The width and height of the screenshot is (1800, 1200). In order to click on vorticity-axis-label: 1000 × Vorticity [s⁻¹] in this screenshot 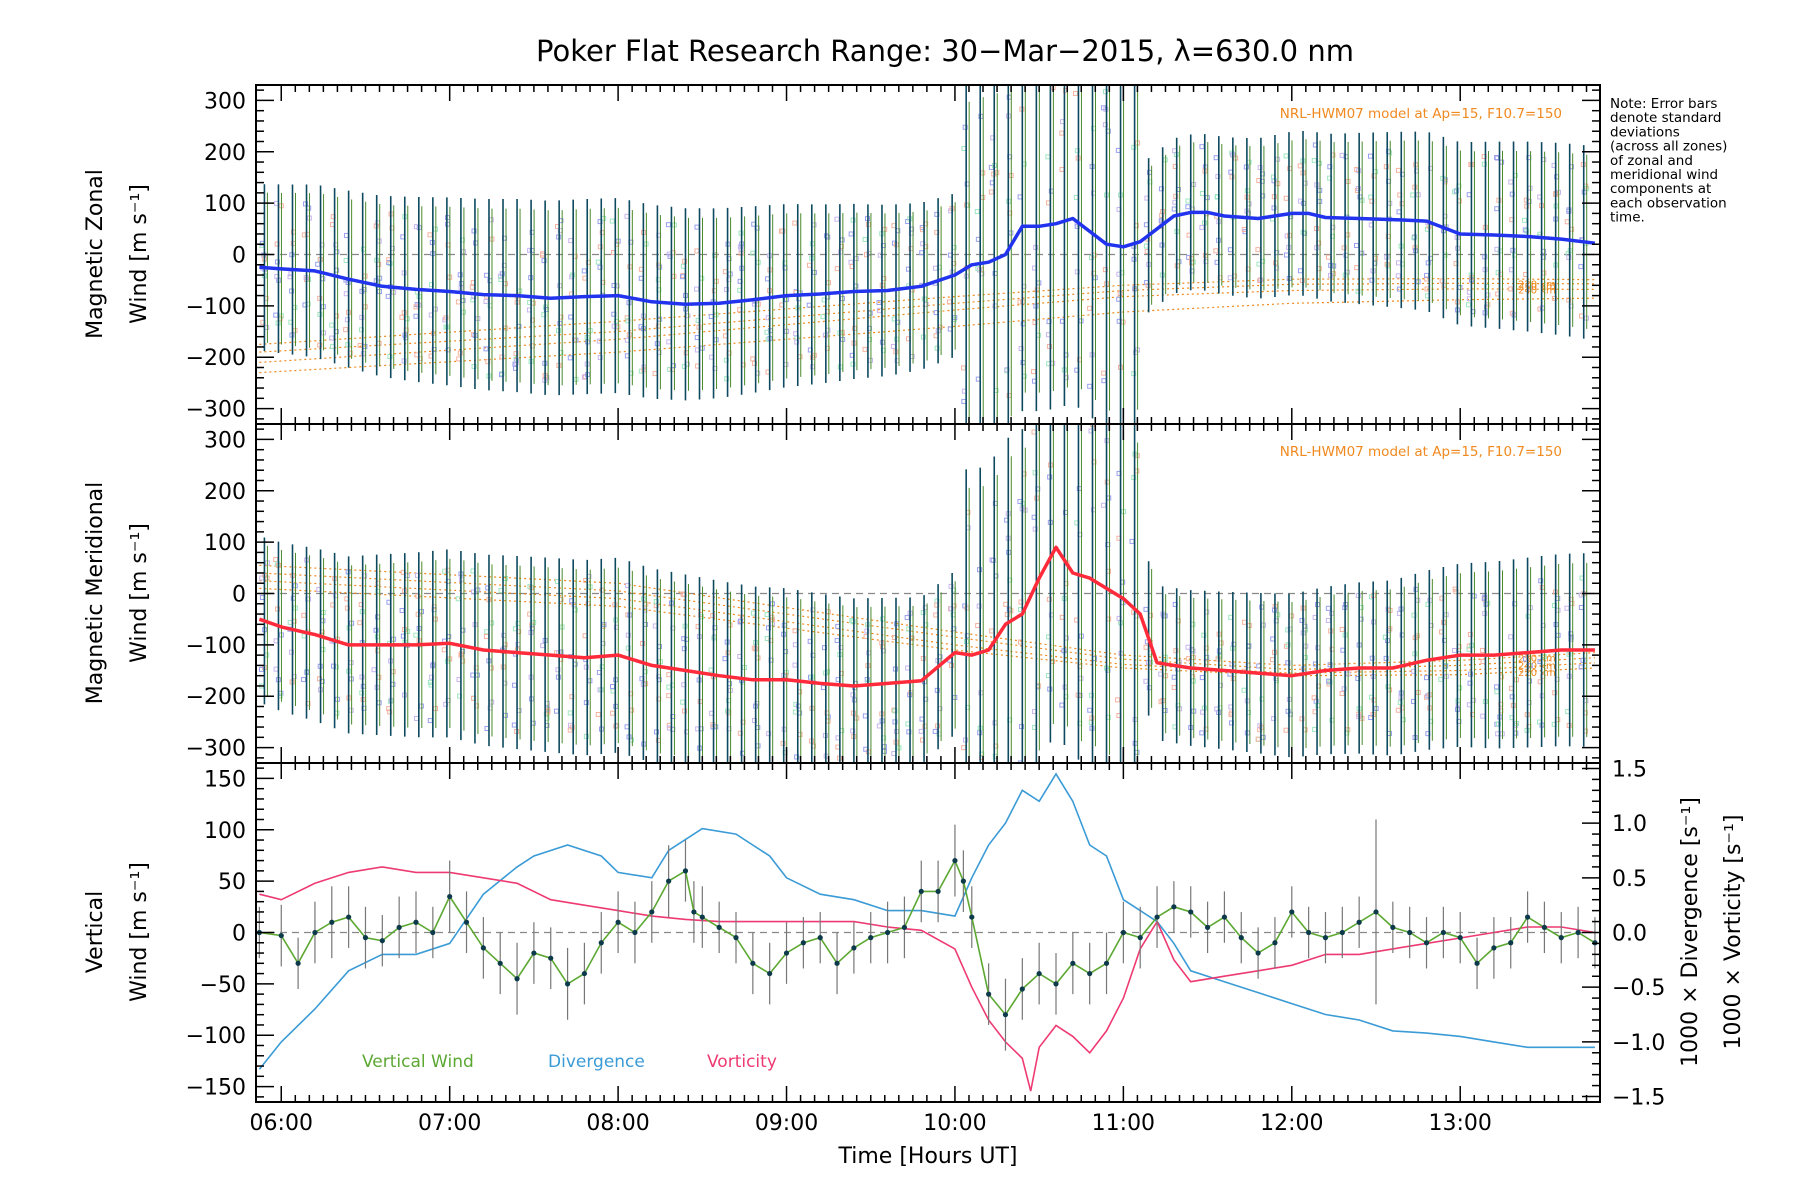, I will do `click(1733, 932)`.